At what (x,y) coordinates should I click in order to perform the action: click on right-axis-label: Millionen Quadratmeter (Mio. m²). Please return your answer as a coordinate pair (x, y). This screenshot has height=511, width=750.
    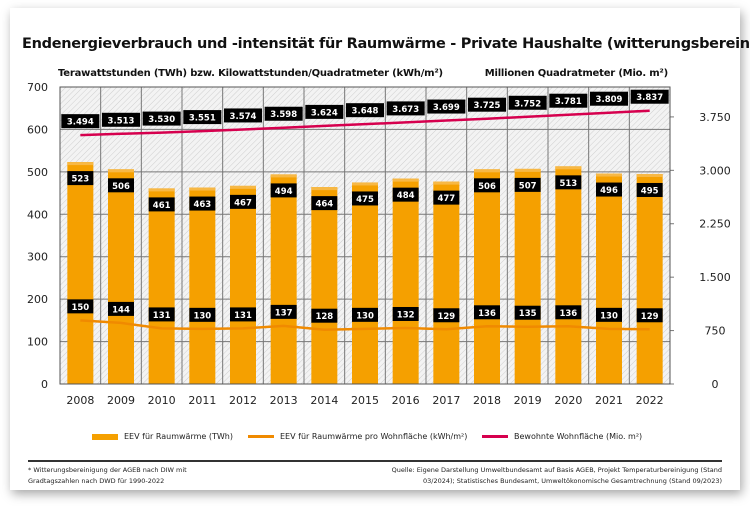
    Looking at the image, I should click on (576, 73).